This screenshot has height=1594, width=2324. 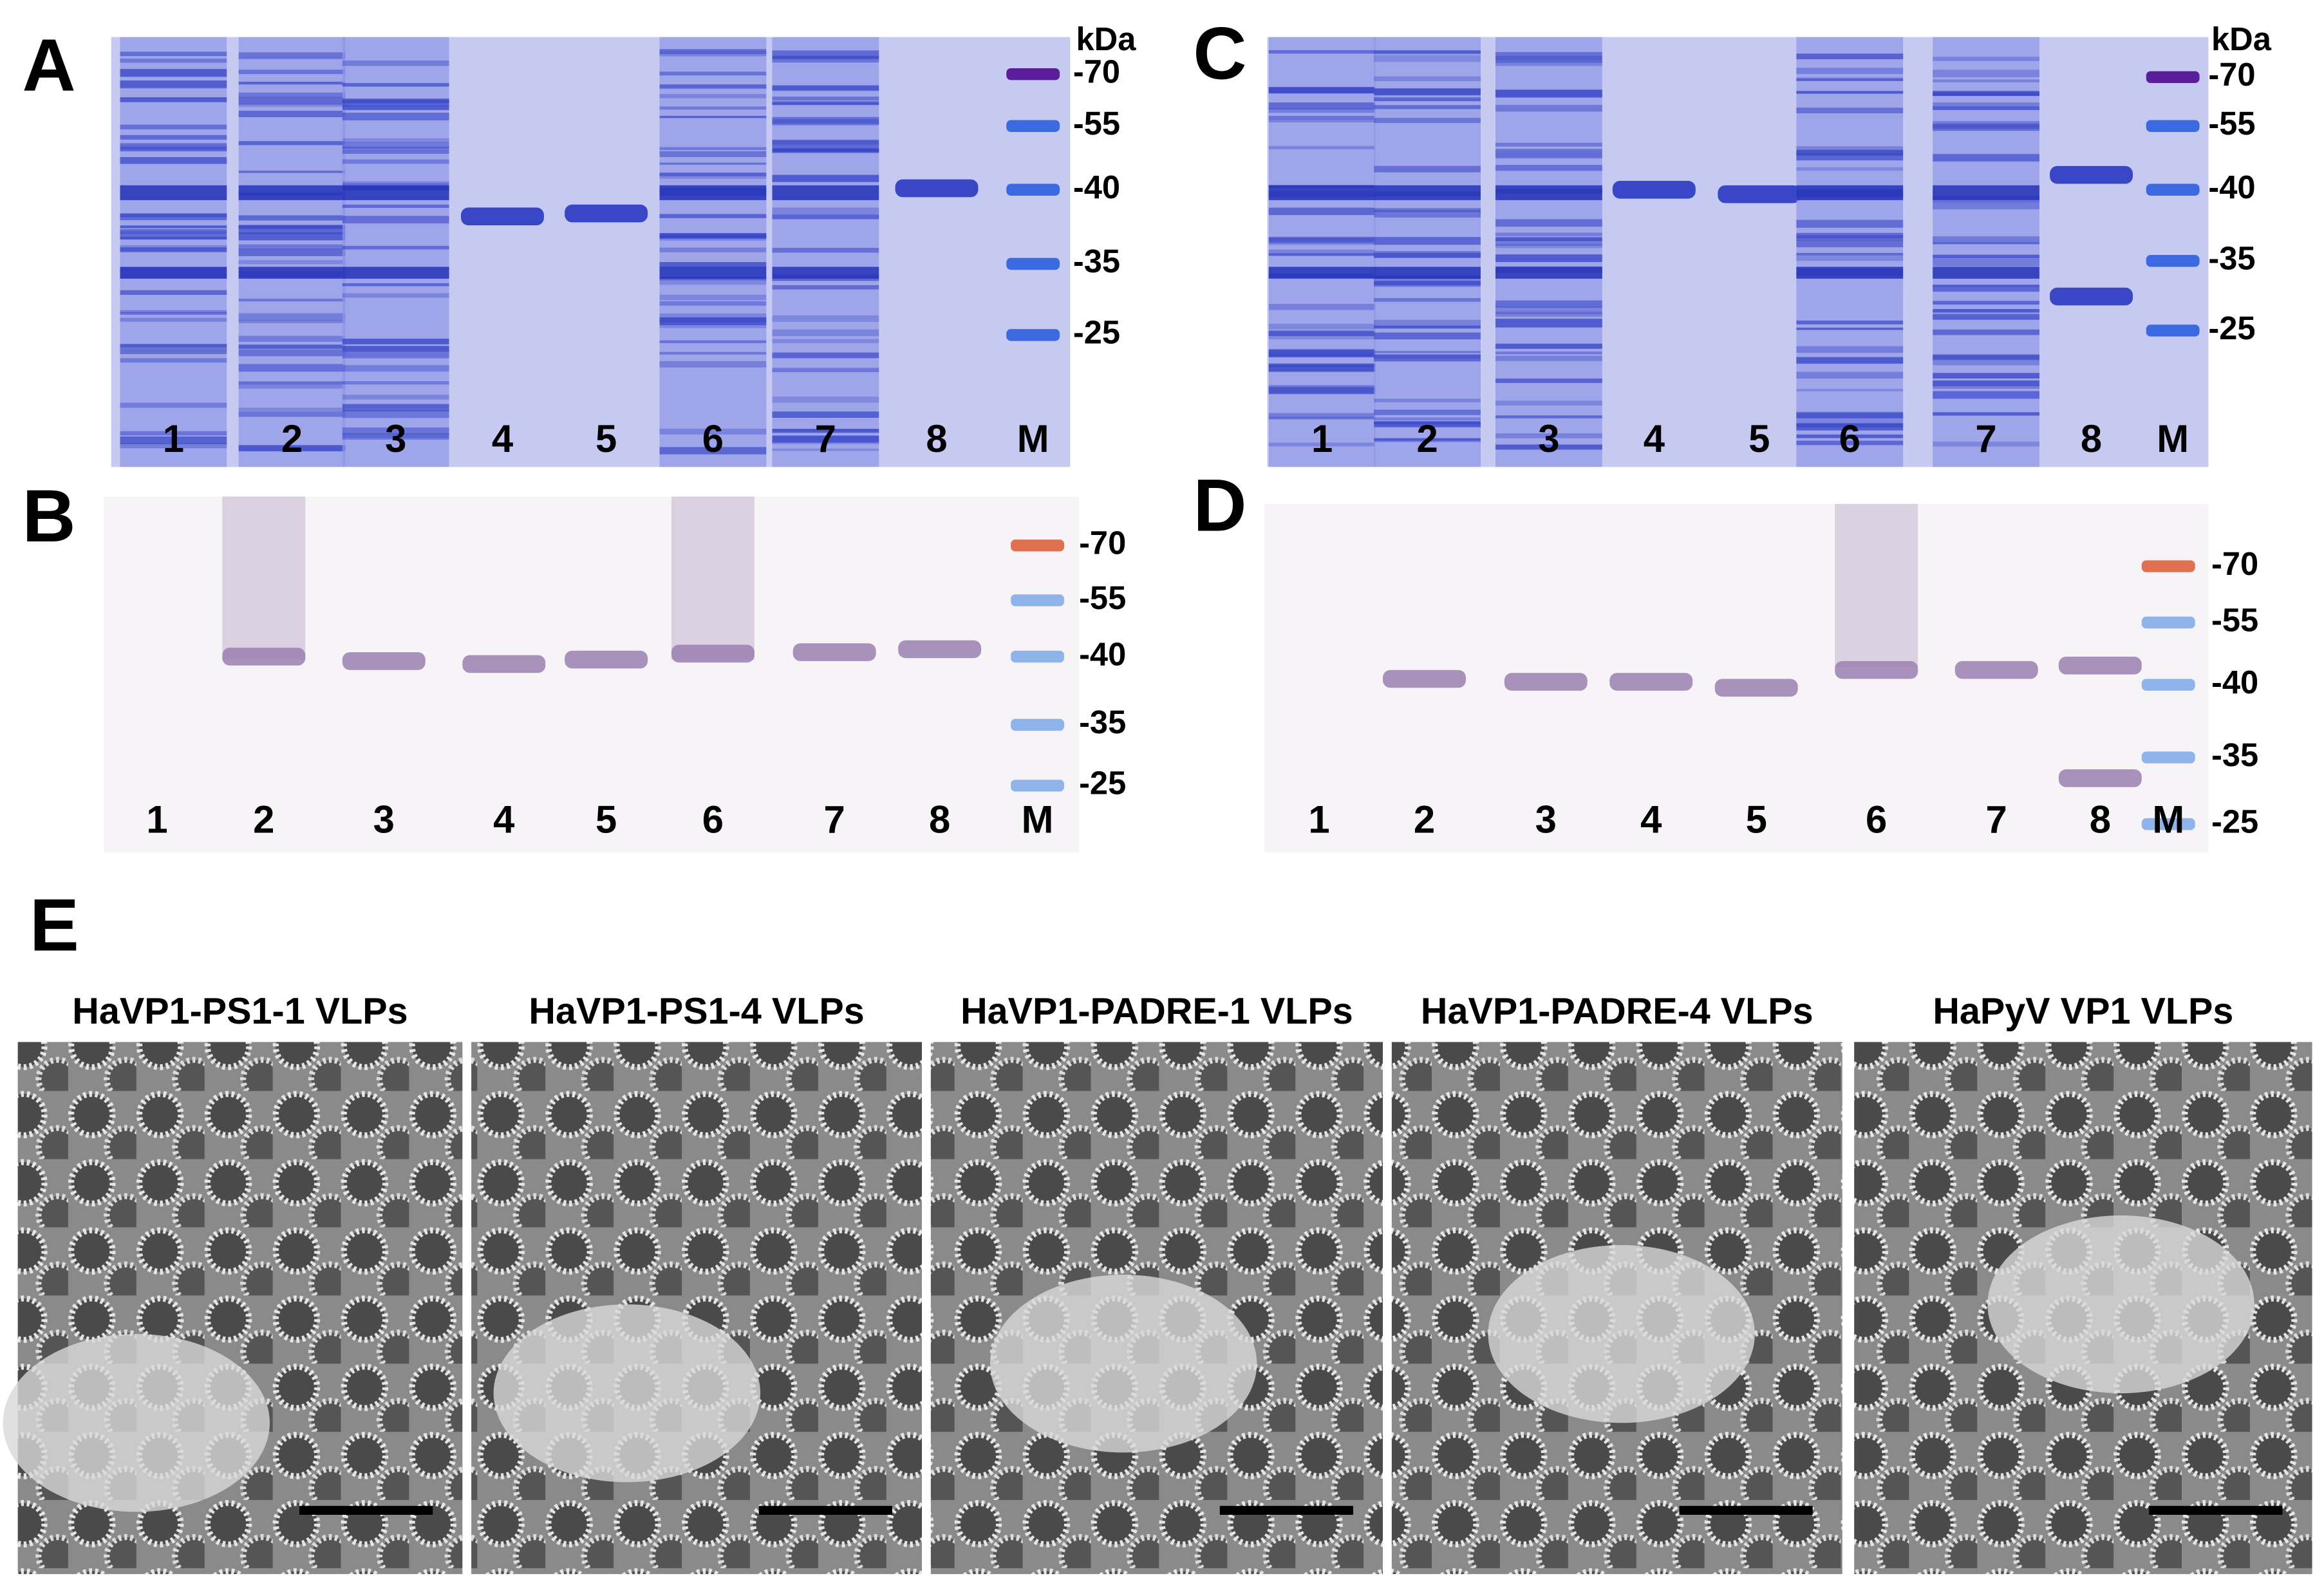 I want to click on marker-label: -55, so click(x=2231, y=123).